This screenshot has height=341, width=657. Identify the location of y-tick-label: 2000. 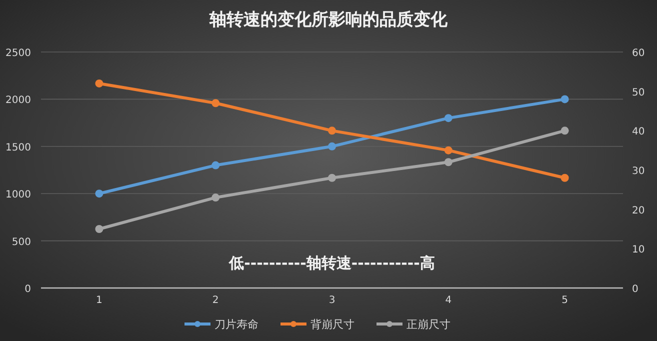
(18, 100).